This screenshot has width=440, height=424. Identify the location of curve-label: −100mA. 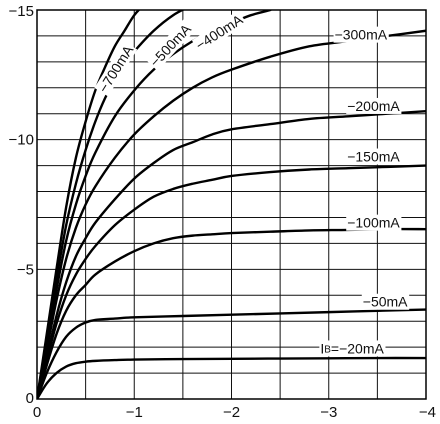
(373, 223).